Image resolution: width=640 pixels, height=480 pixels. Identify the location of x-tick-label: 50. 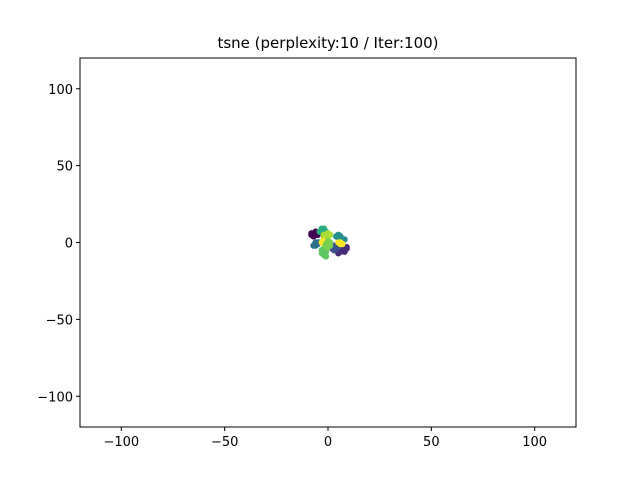
(431, 442).